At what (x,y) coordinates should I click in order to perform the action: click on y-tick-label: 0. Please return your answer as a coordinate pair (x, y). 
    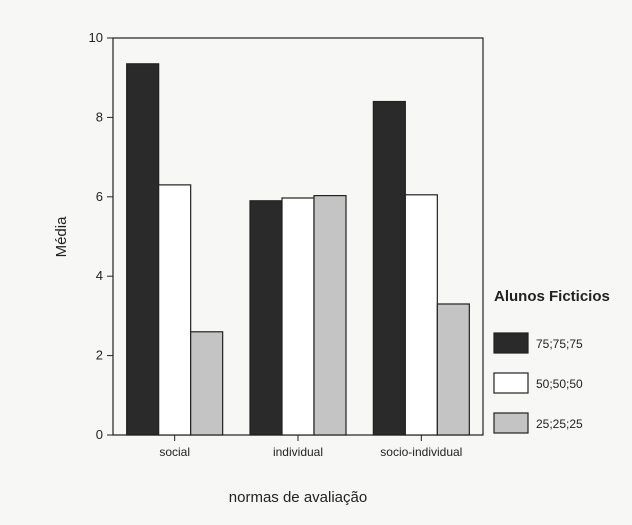
    Looking at the image, I should click on (99, 434).